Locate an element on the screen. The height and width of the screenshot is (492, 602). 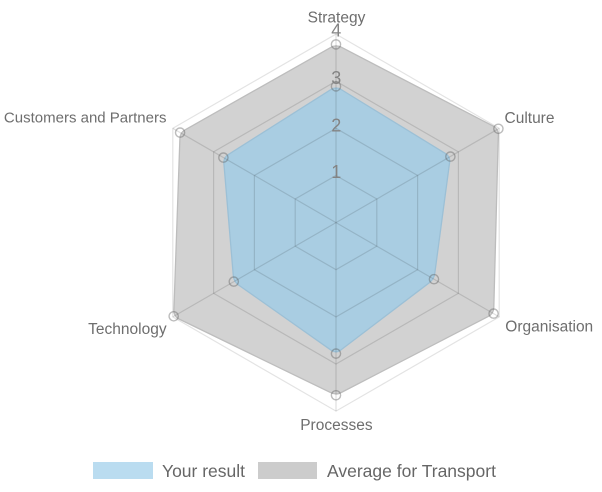
svg-text: Technology is located at coordinates (127, 329).